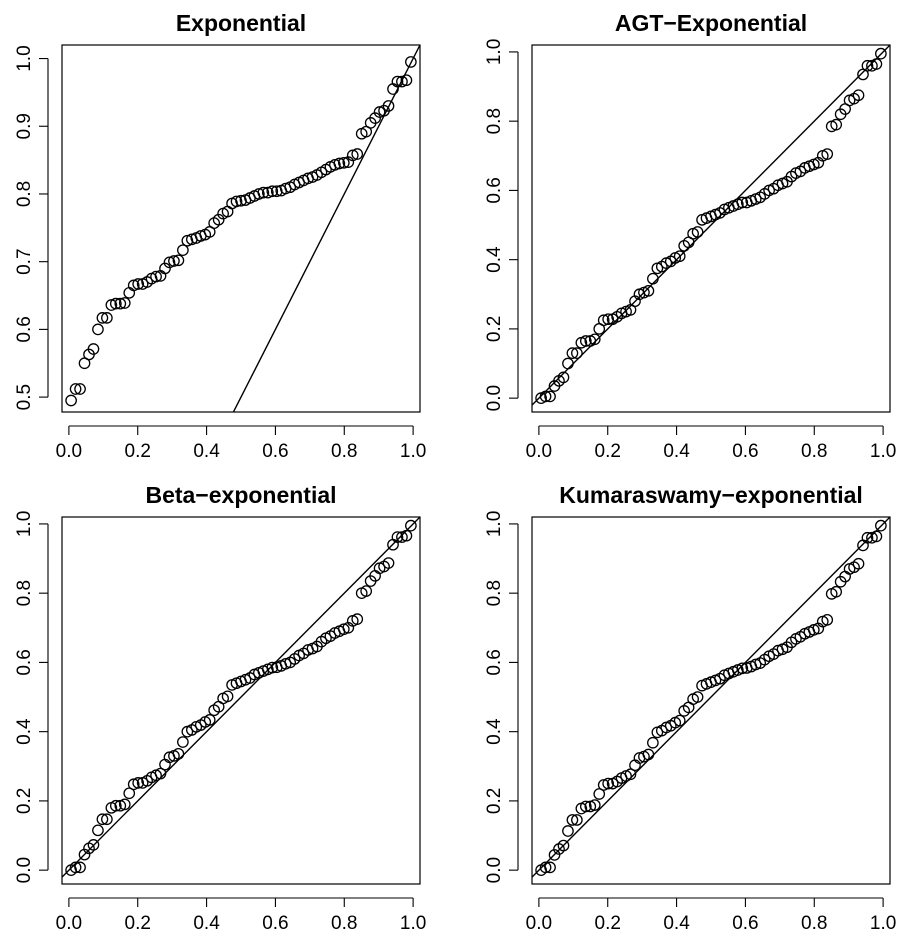  Describe the element at coordinates (711, 23) in the screenshot. I see `panel-title: AGT−Exponential` at that location.